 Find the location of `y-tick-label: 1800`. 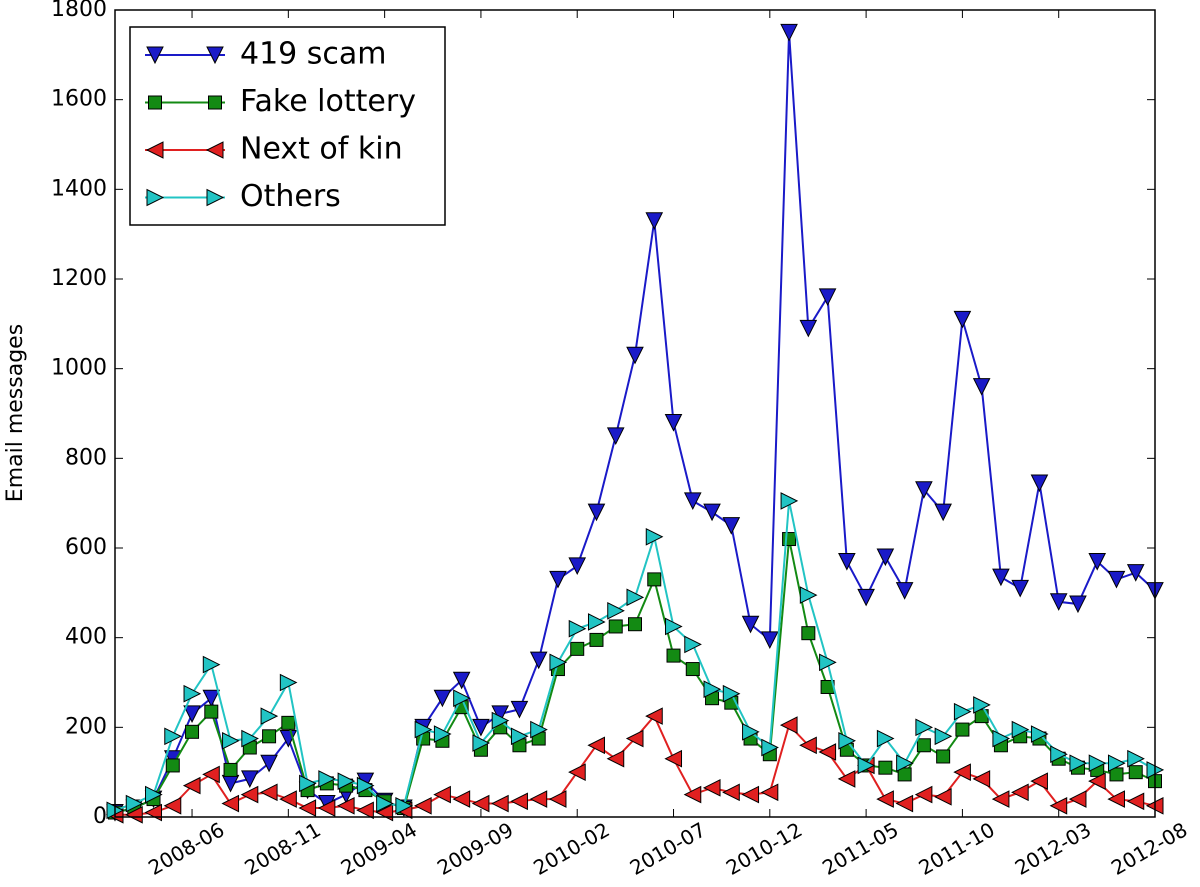

y-tick-label: 1800 is located at coordinates (79, 11).